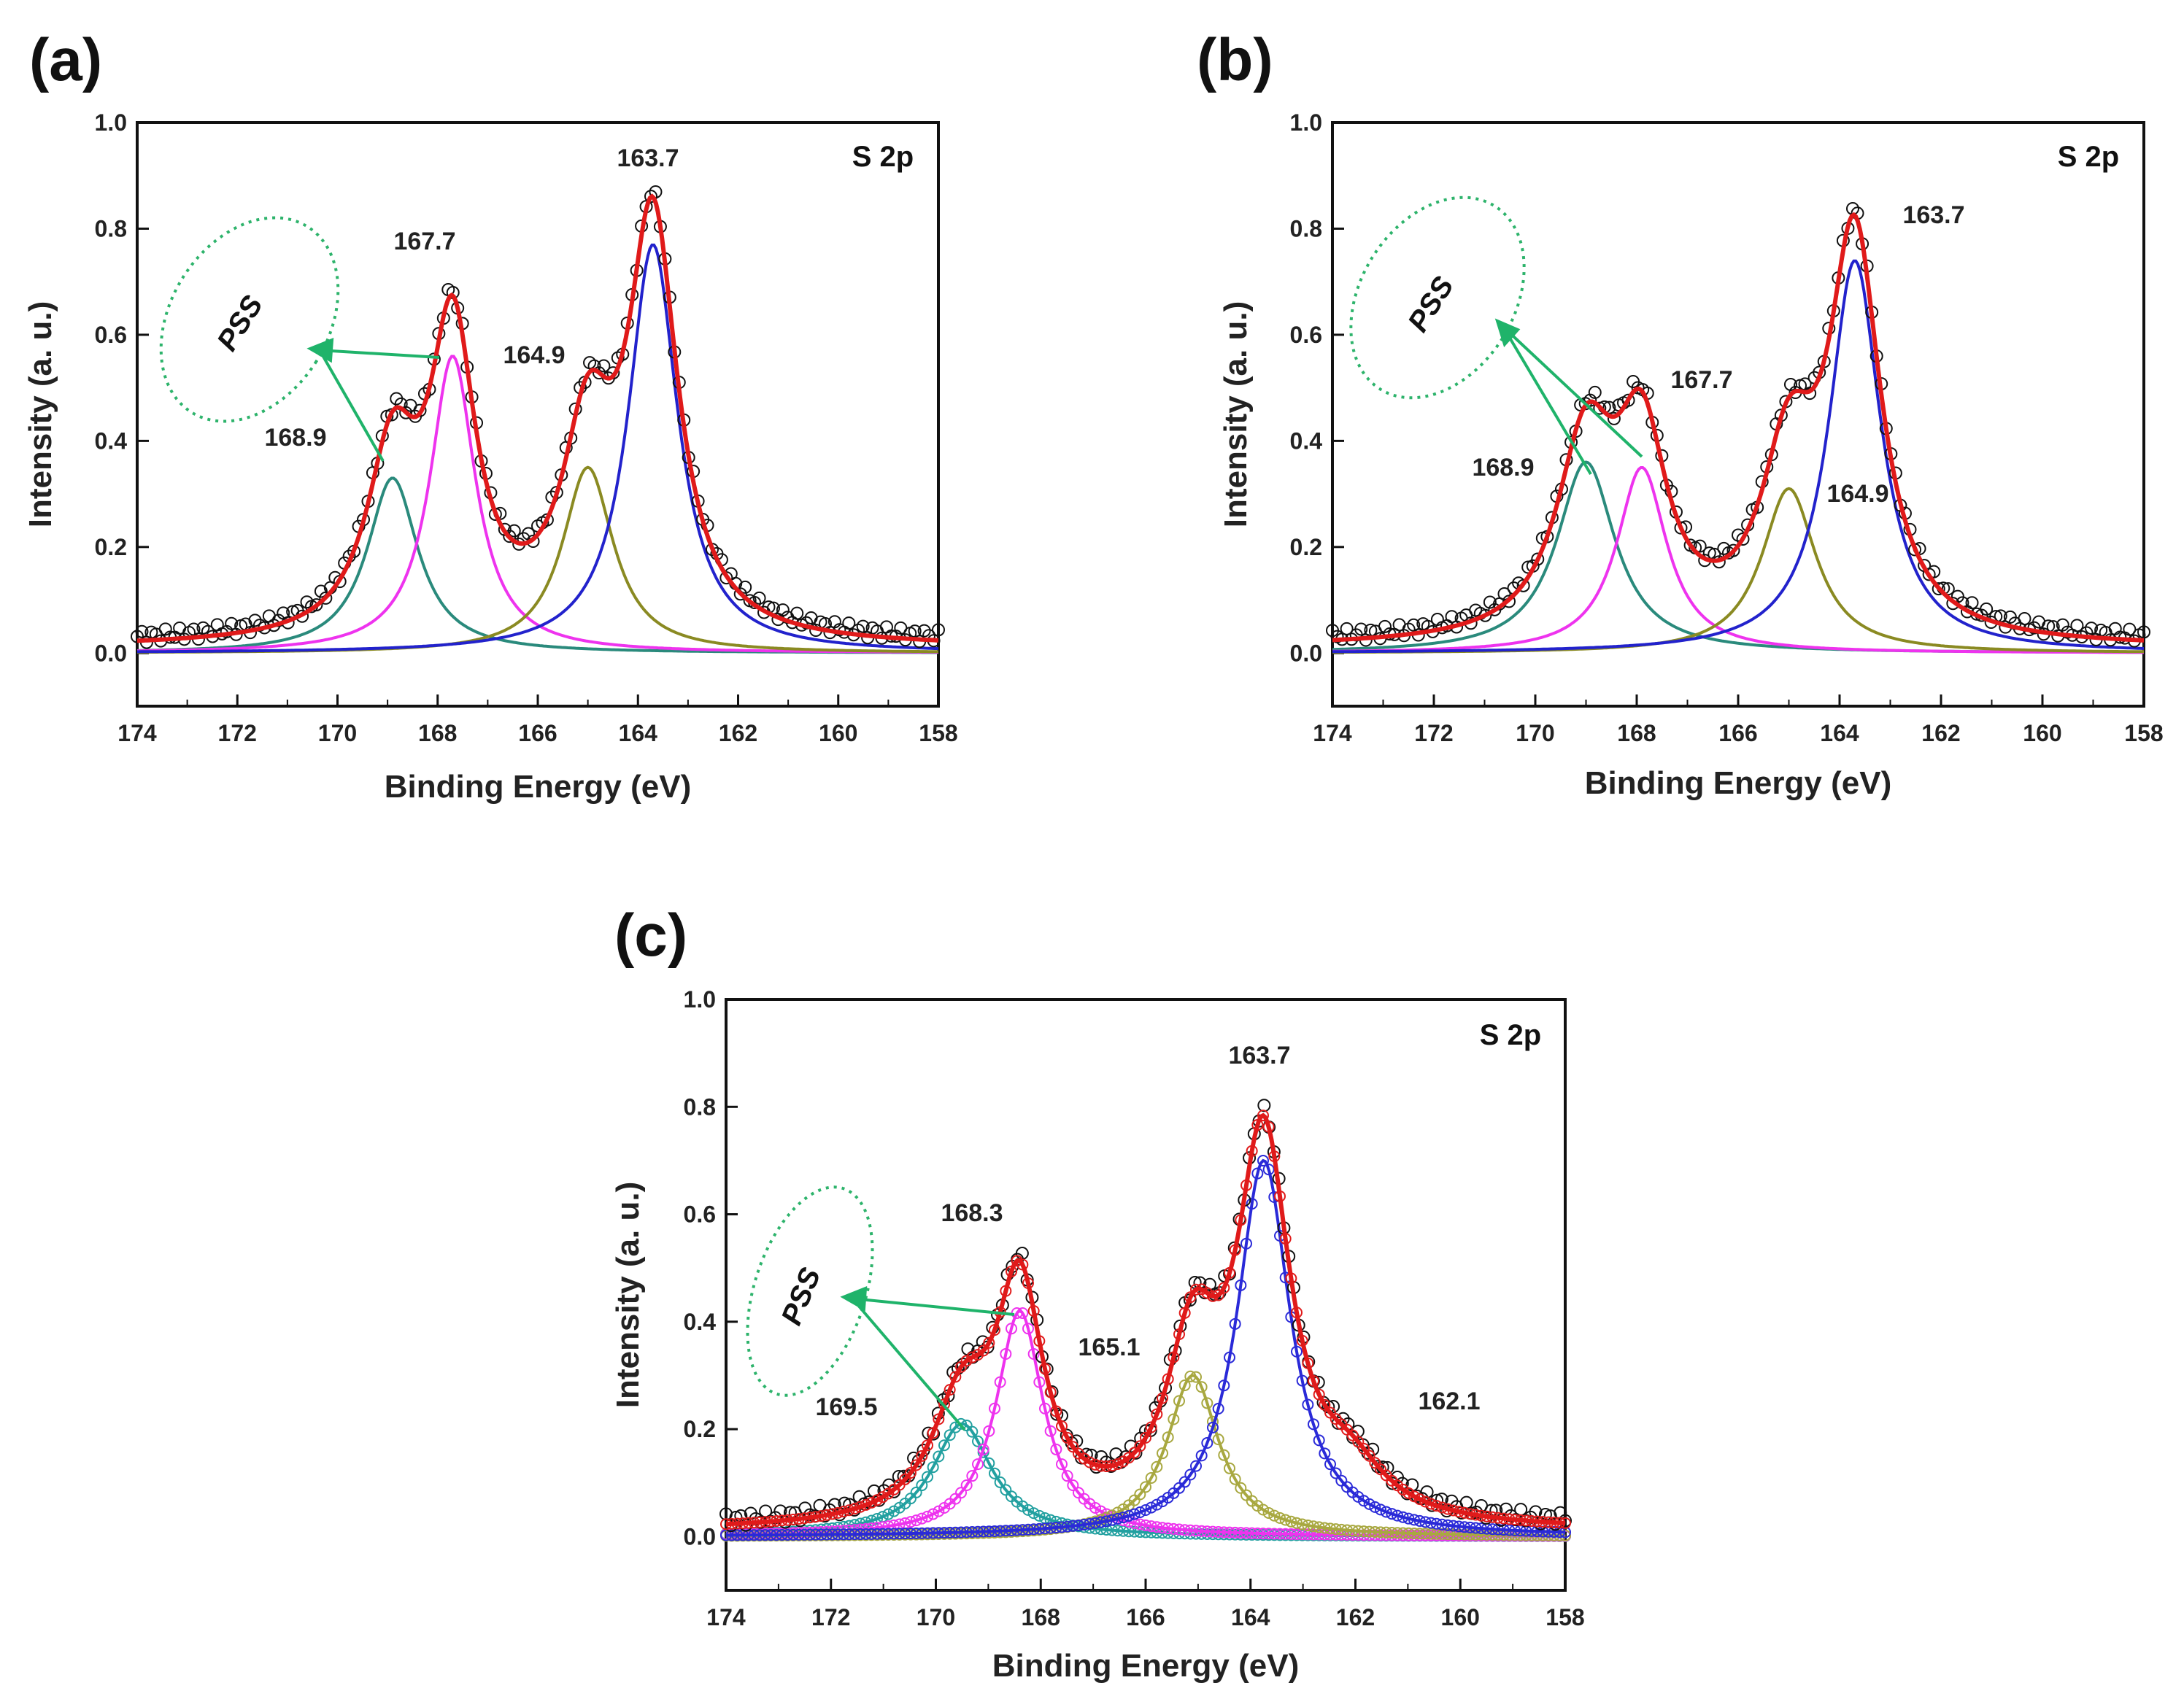 This screenshot has width=2184, height=1699. I want to click on panel-b-x-axis-title: Binding Energy (eV), so click(1738, 783).